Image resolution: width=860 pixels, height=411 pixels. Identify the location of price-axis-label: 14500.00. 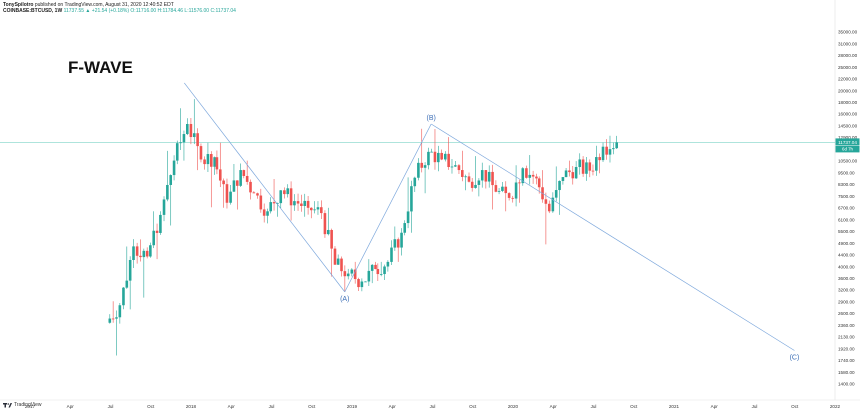
(848, 125).